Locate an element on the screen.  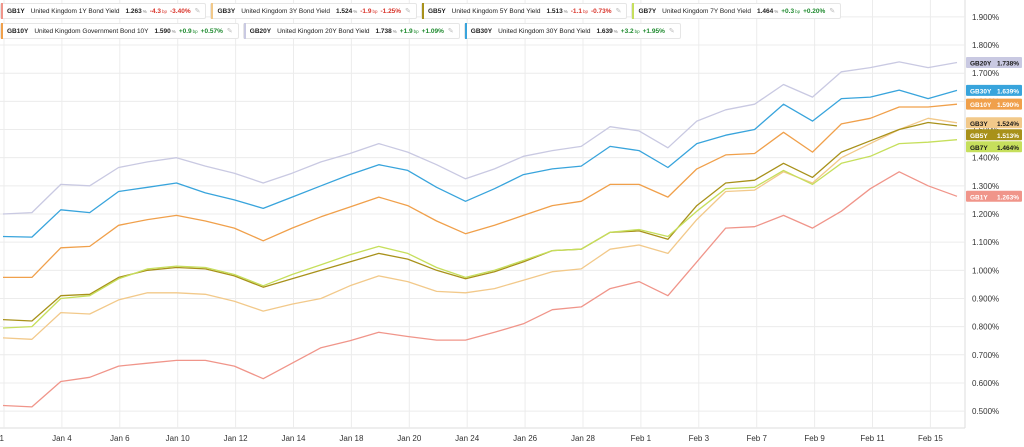
legend-name: United Kingdom 20Y Bond Yield is located at coordinates (323, 31).